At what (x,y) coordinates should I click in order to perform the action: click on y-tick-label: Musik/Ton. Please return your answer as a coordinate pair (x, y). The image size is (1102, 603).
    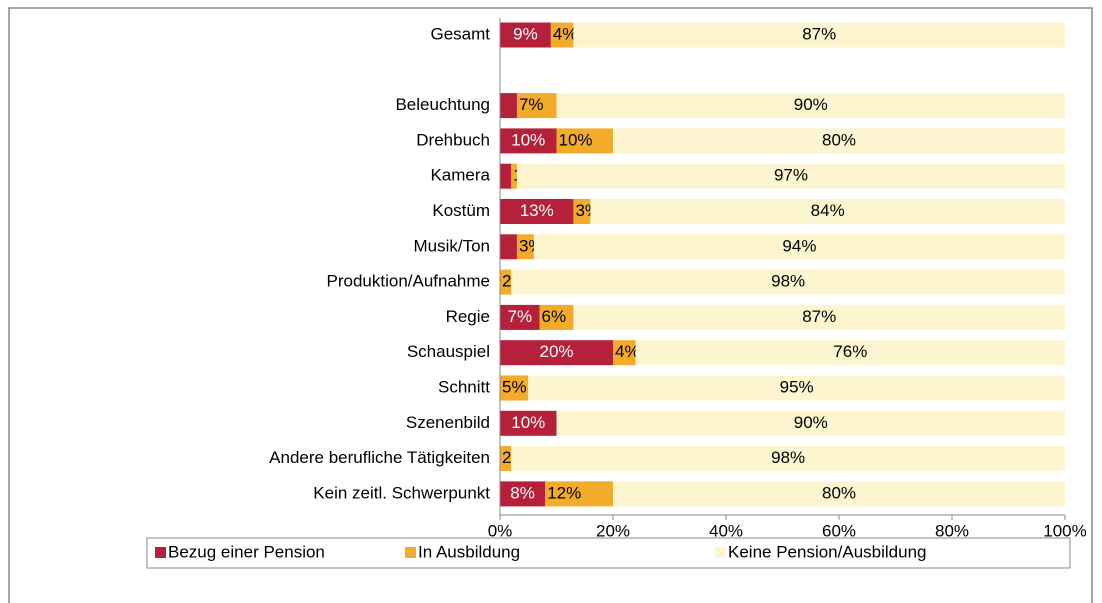
    Looking at the image, I should click on (451, 245).